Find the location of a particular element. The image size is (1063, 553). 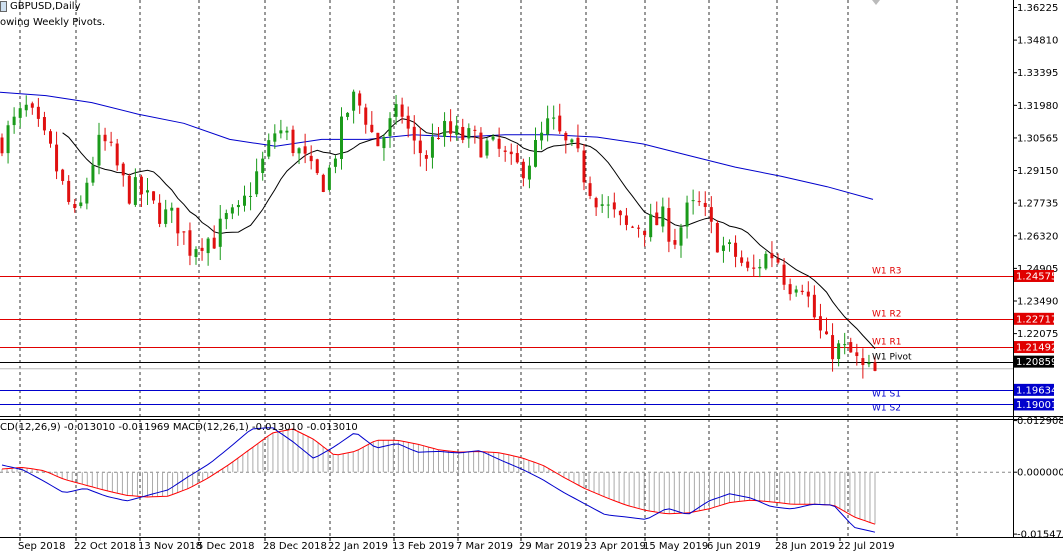

scroll-marker-icon is located at coordinates (876, 2).